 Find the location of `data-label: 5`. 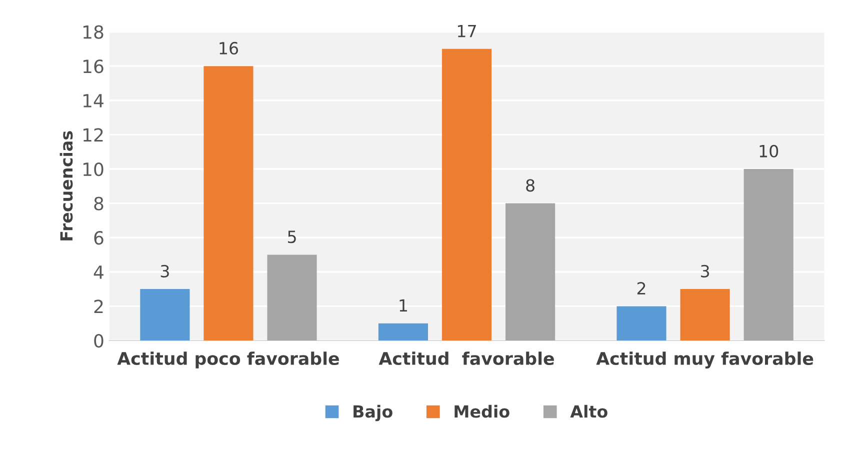

data-label: 5 is located at coordinates (292, 237).